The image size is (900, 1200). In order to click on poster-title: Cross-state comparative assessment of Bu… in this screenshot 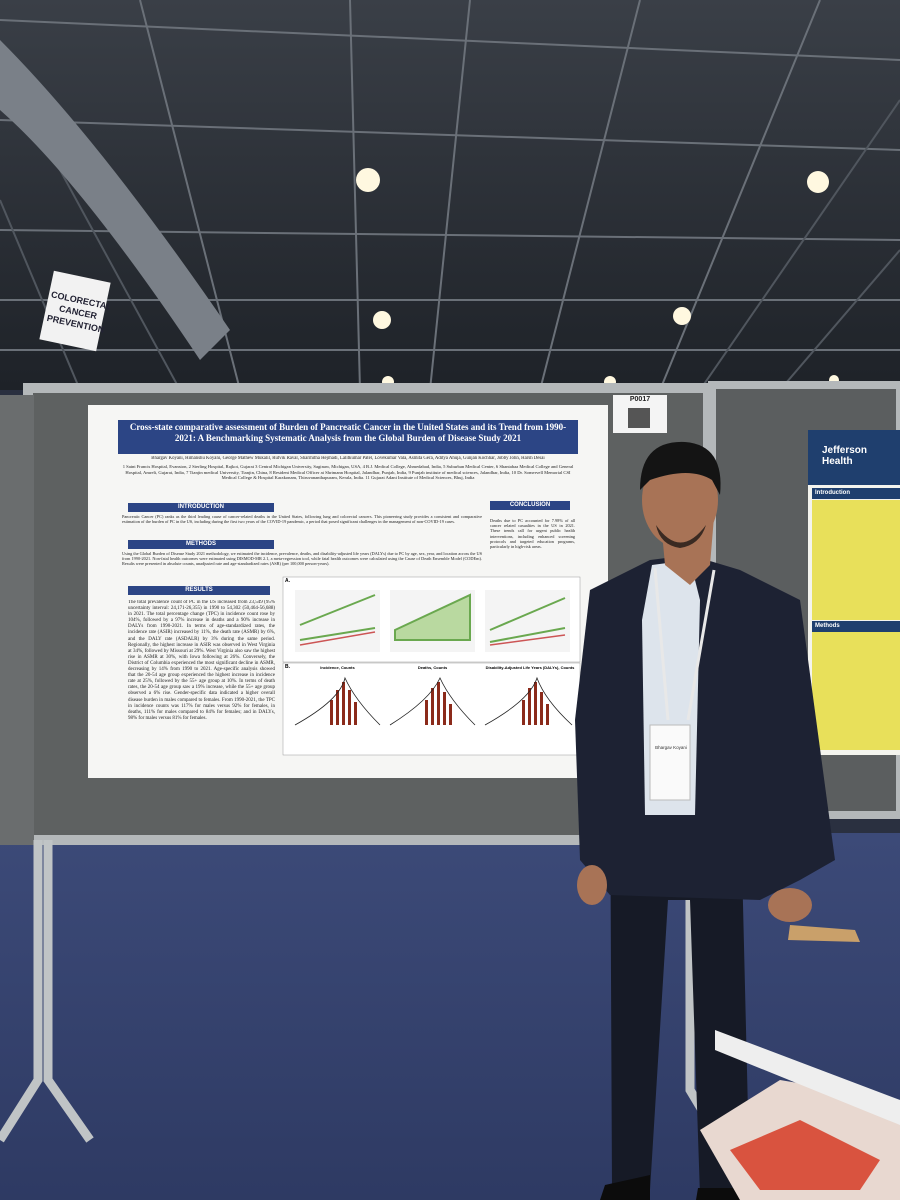, I will do `click(348, 432)`.